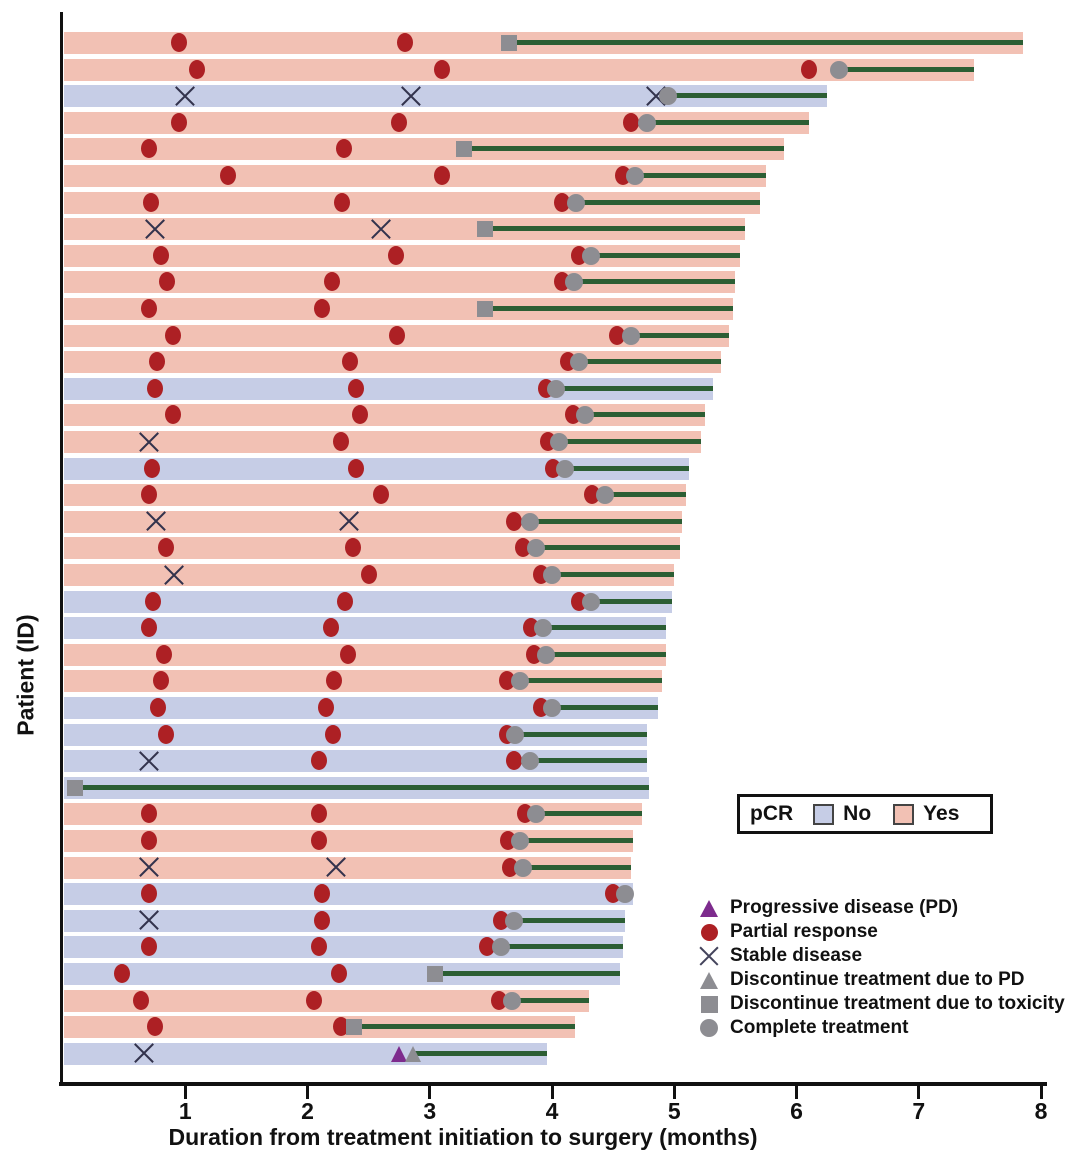  What do you see at coordinates (879, 932) in the screenshot?
I see `legend-item-partial-response: Partial response` at bounding box center [879, 932].